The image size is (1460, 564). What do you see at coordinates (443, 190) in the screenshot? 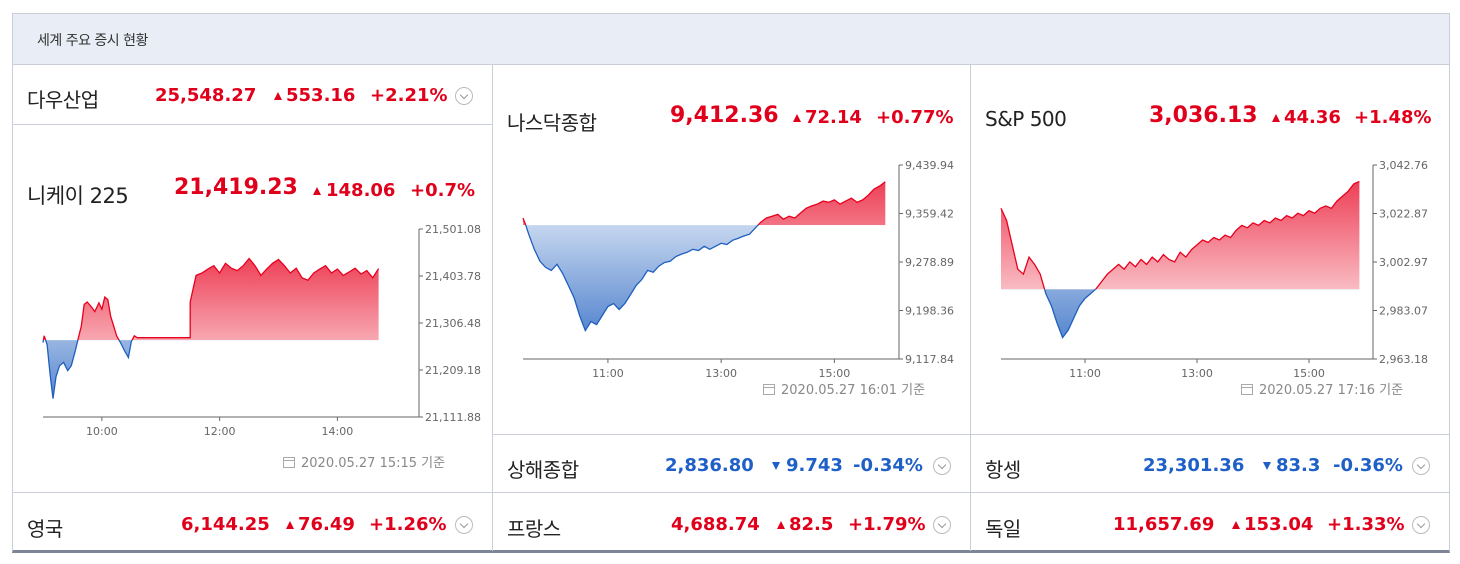
I see `index-percent: +0.7%` at bounding box center [443, 190].